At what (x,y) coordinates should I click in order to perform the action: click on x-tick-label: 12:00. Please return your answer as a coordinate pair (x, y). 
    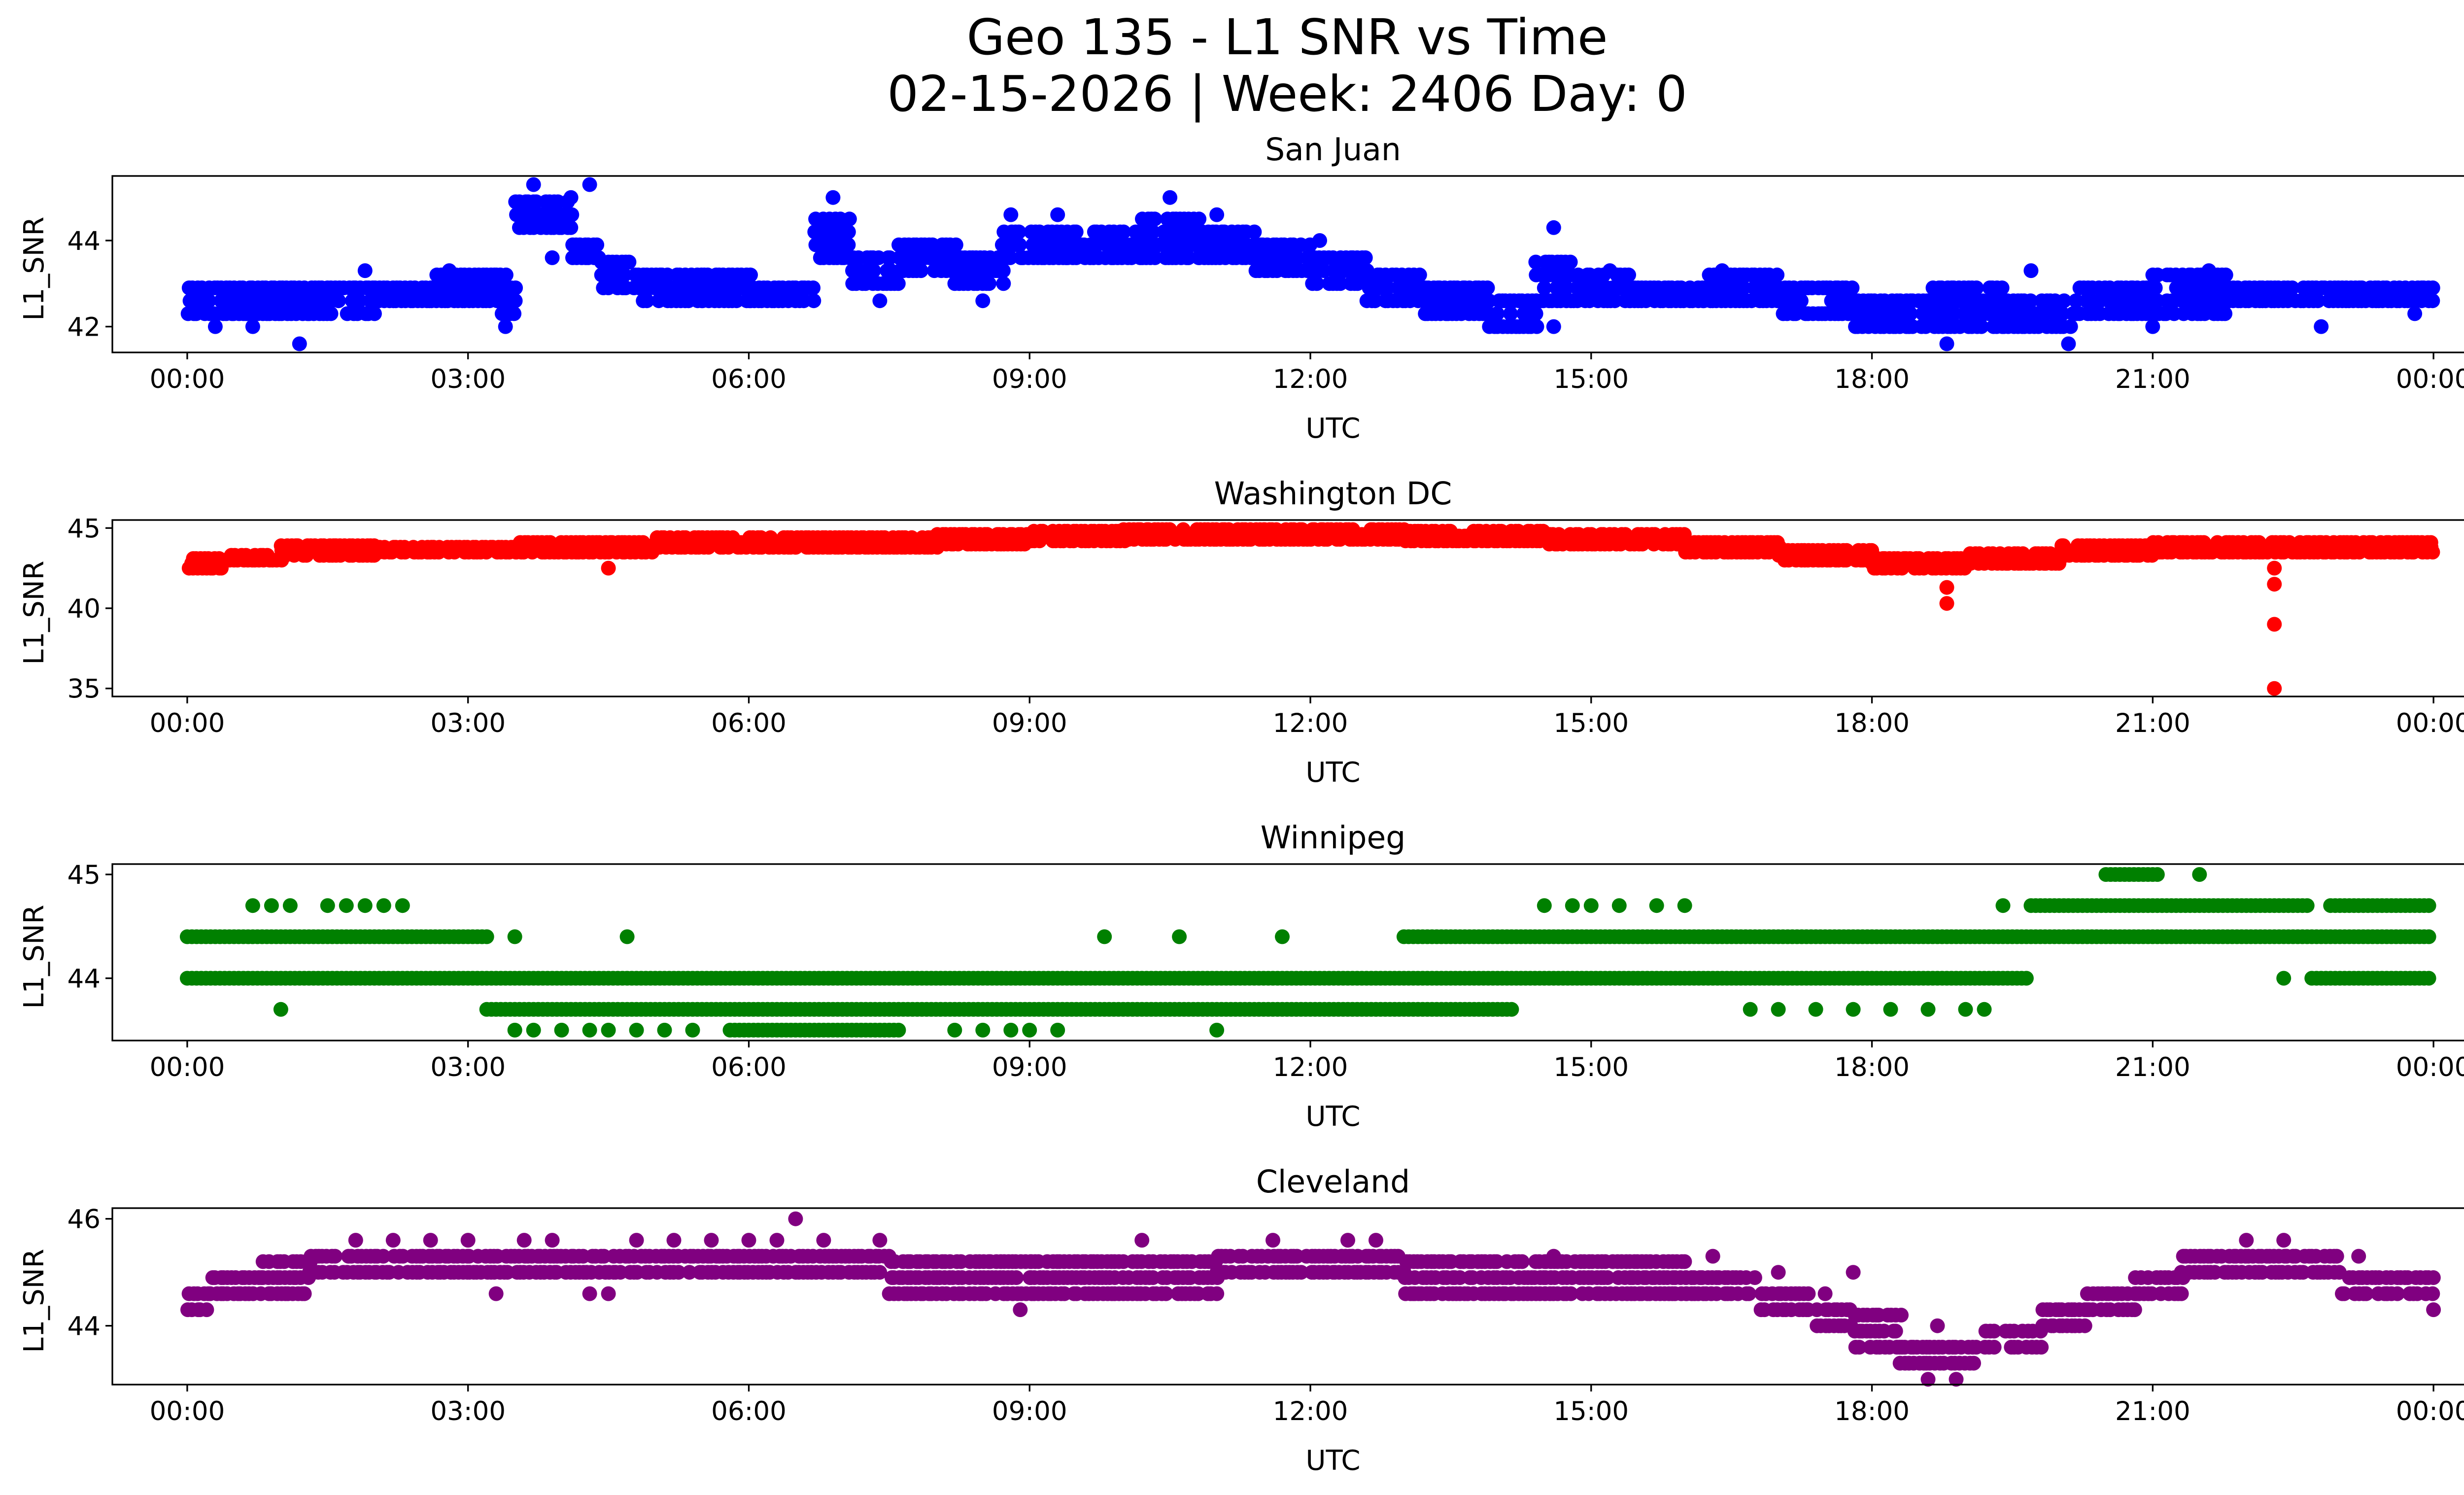
    Looking at the image, I should click on (1310, 1067).